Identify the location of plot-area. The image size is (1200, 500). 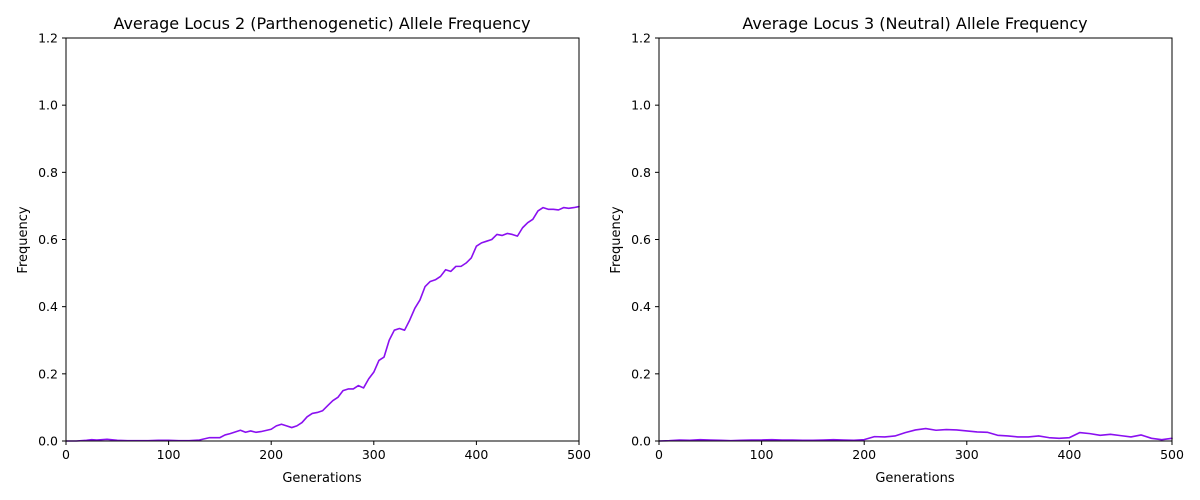
(915, 434).